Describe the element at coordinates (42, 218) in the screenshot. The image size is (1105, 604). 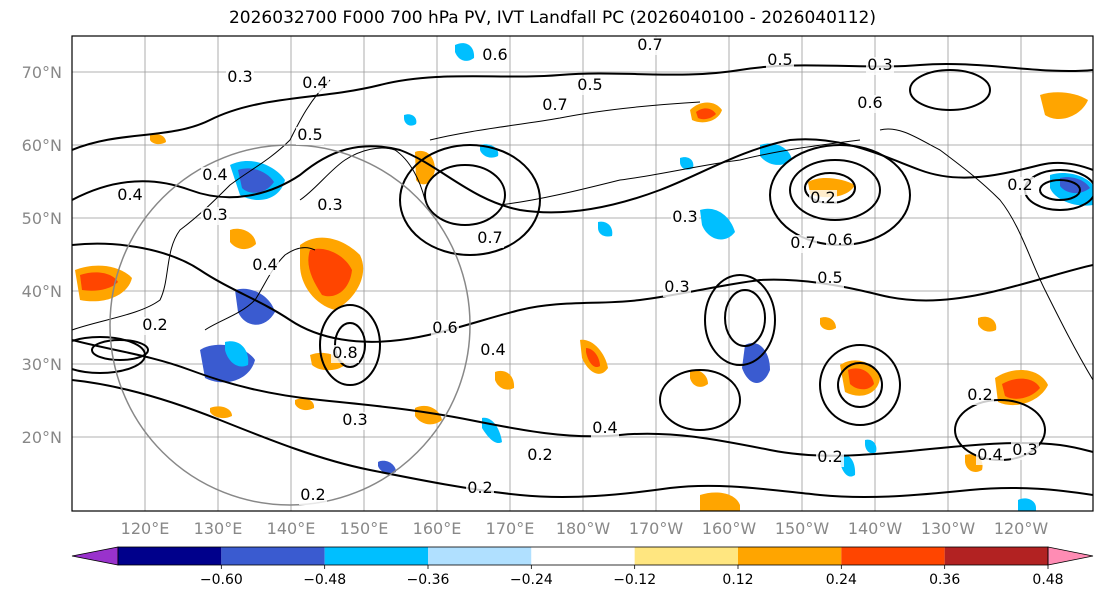
I see `lat-label: 50°N` at that location.